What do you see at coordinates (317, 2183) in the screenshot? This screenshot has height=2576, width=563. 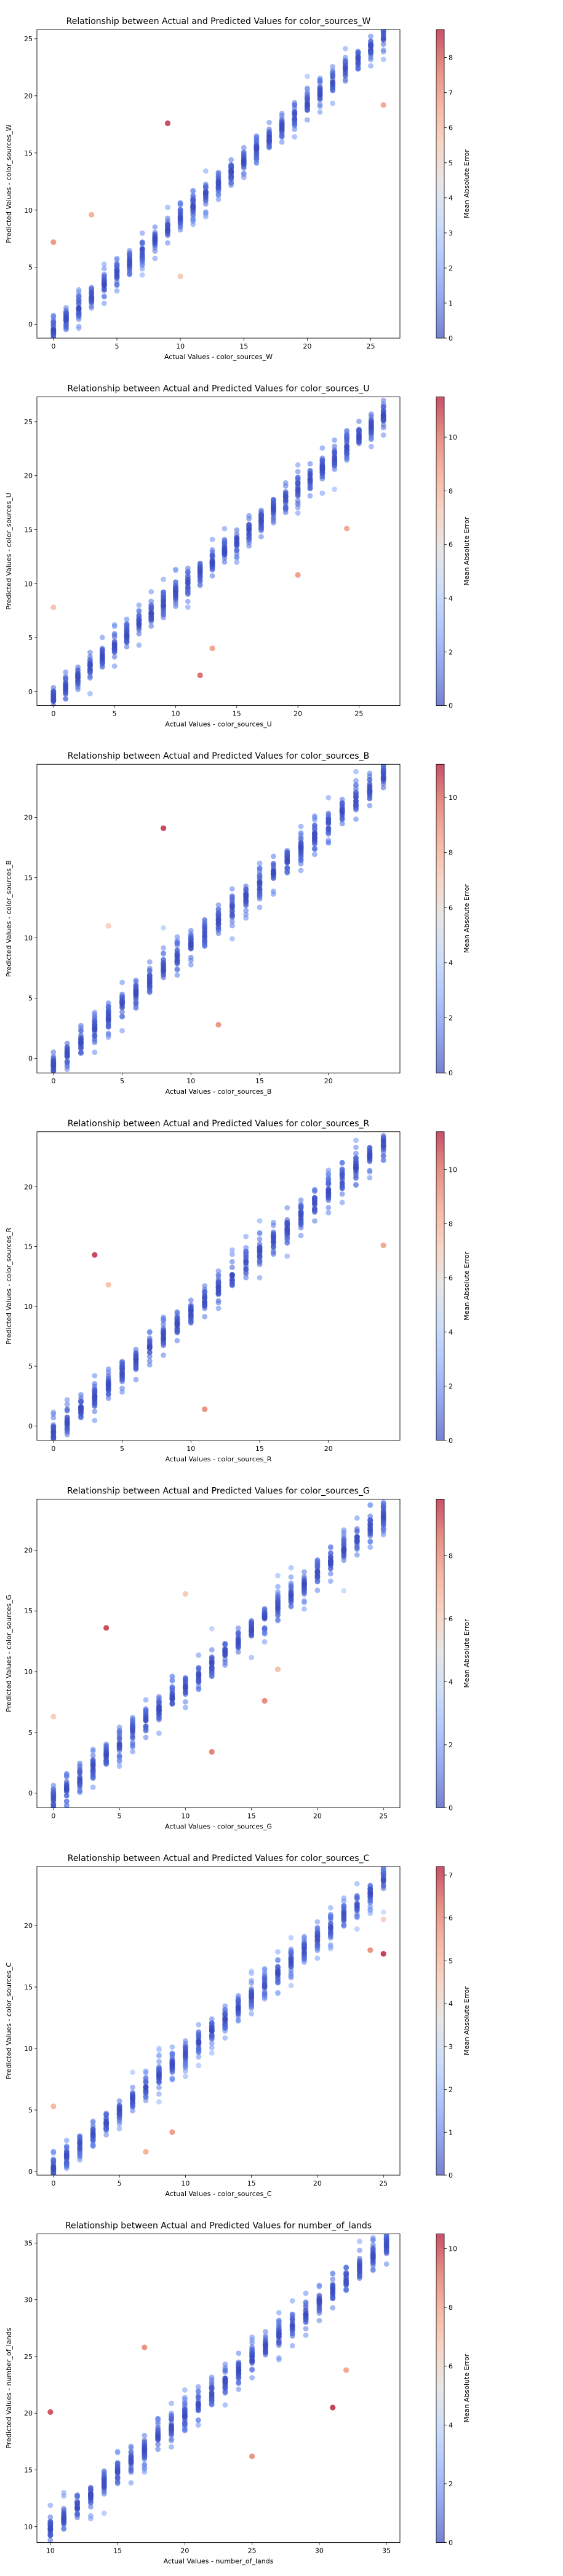 I see `x-tick-label: 20` at bounding box center [317, 2183].